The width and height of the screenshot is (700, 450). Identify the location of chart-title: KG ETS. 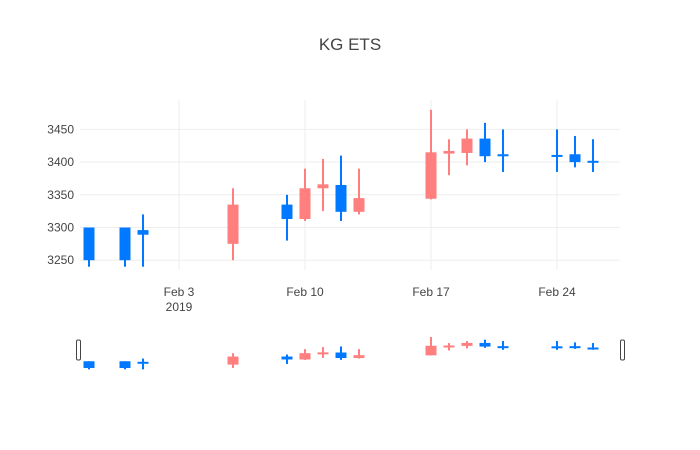
(350, 44).